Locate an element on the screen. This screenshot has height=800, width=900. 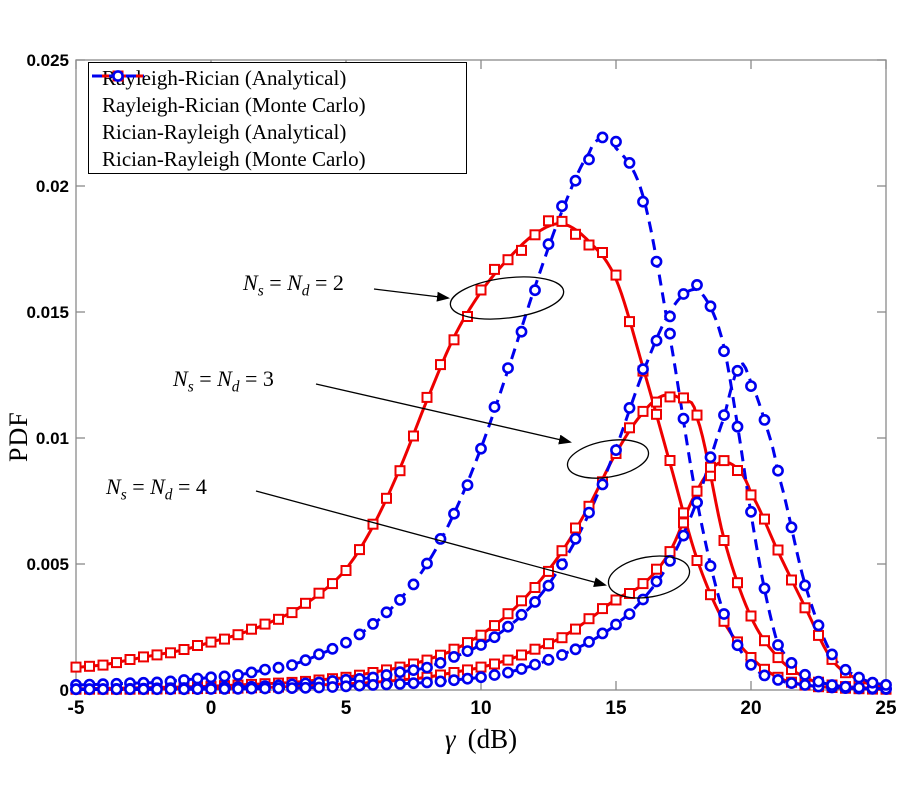
annotation-label-3: Ns = Nd = 3 is located at coordinates (223, 381).